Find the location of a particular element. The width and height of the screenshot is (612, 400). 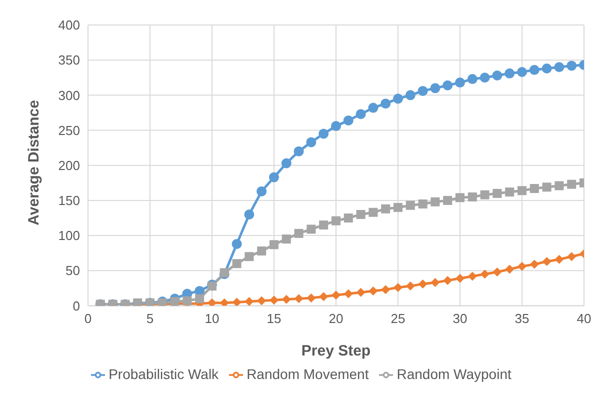

y-tick-label: 0 is located at coordinates (76, 306).